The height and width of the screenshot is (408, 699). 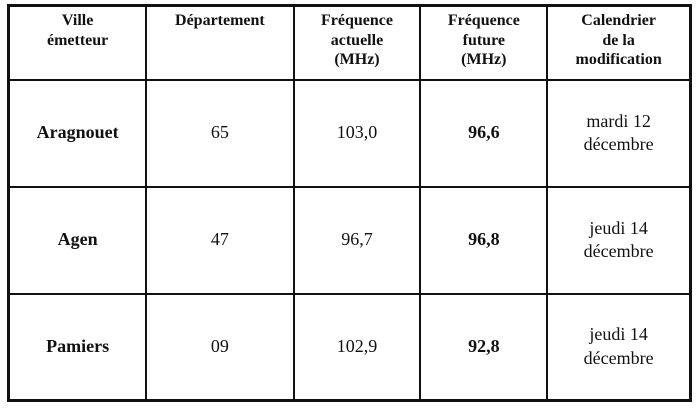 What do you see at coordinates (484, 42) in the screenshot?
I see `header-frequence-future: Fréquence future (MHz)` at bounding box center [484, 42].